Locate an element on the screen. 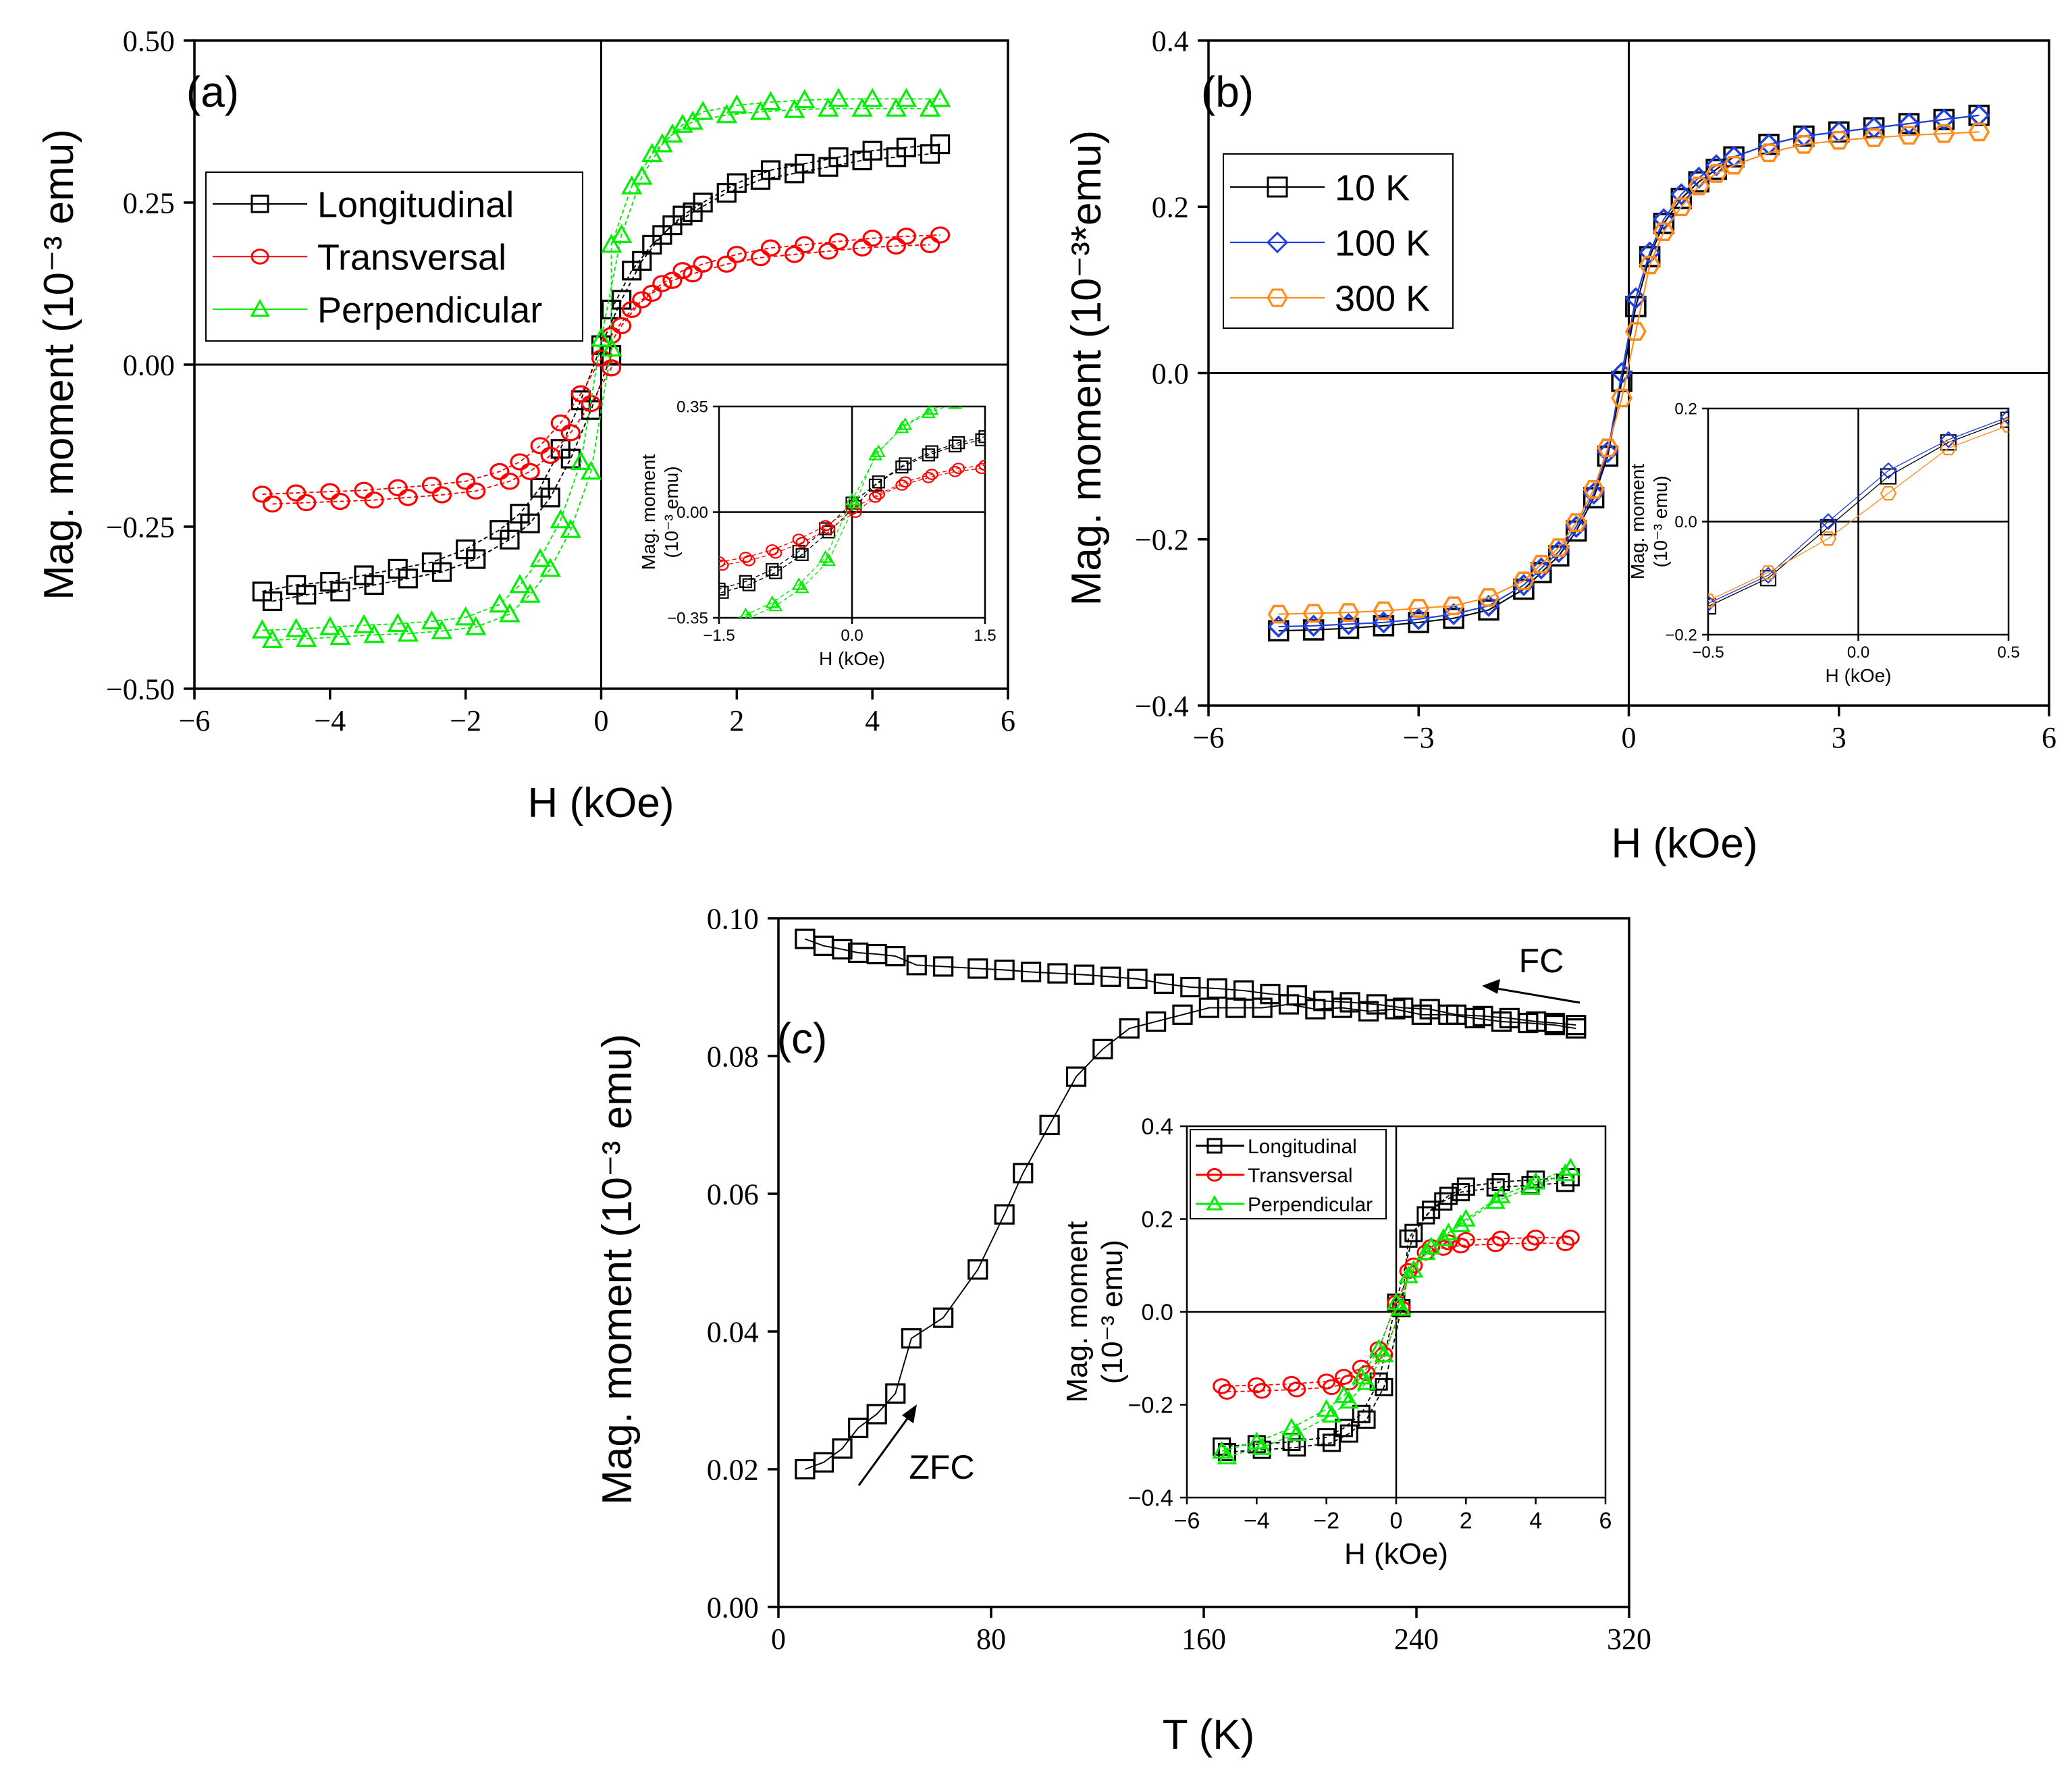  y-tick-label: −0.4 is located at coordinates (1150, 1498).